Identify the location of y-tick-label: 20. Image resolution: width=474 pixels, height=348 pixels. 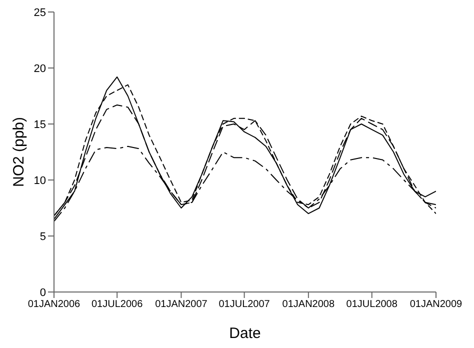
(40, 68).